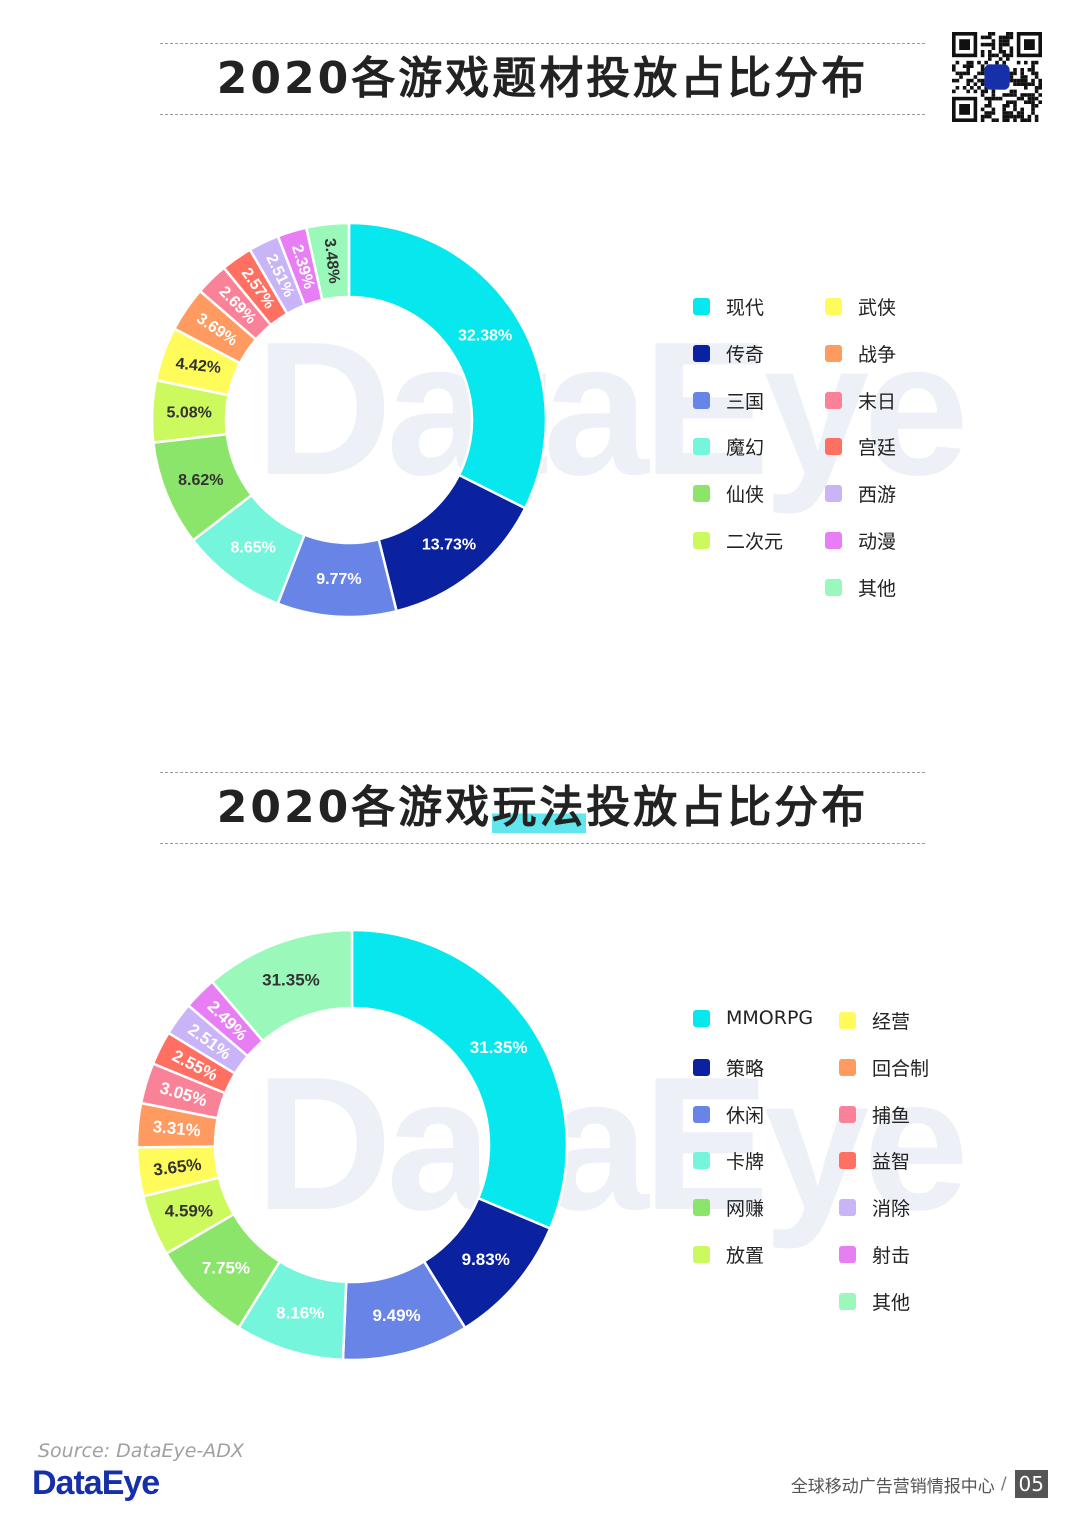  I want to click on data-label-MMORPG: 31.35%, so click(499, 1047).